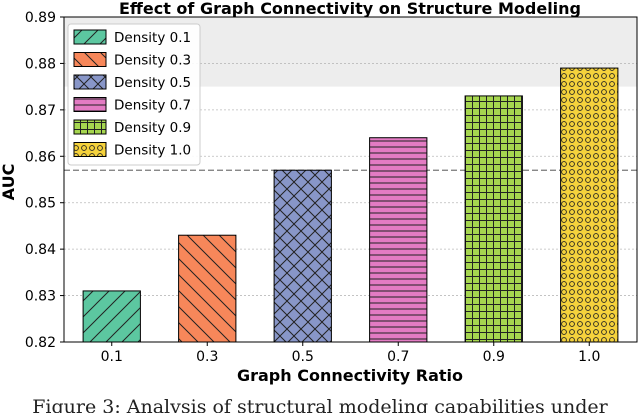  I want to click on legend-label: Density 0.9, so click(152, 128).